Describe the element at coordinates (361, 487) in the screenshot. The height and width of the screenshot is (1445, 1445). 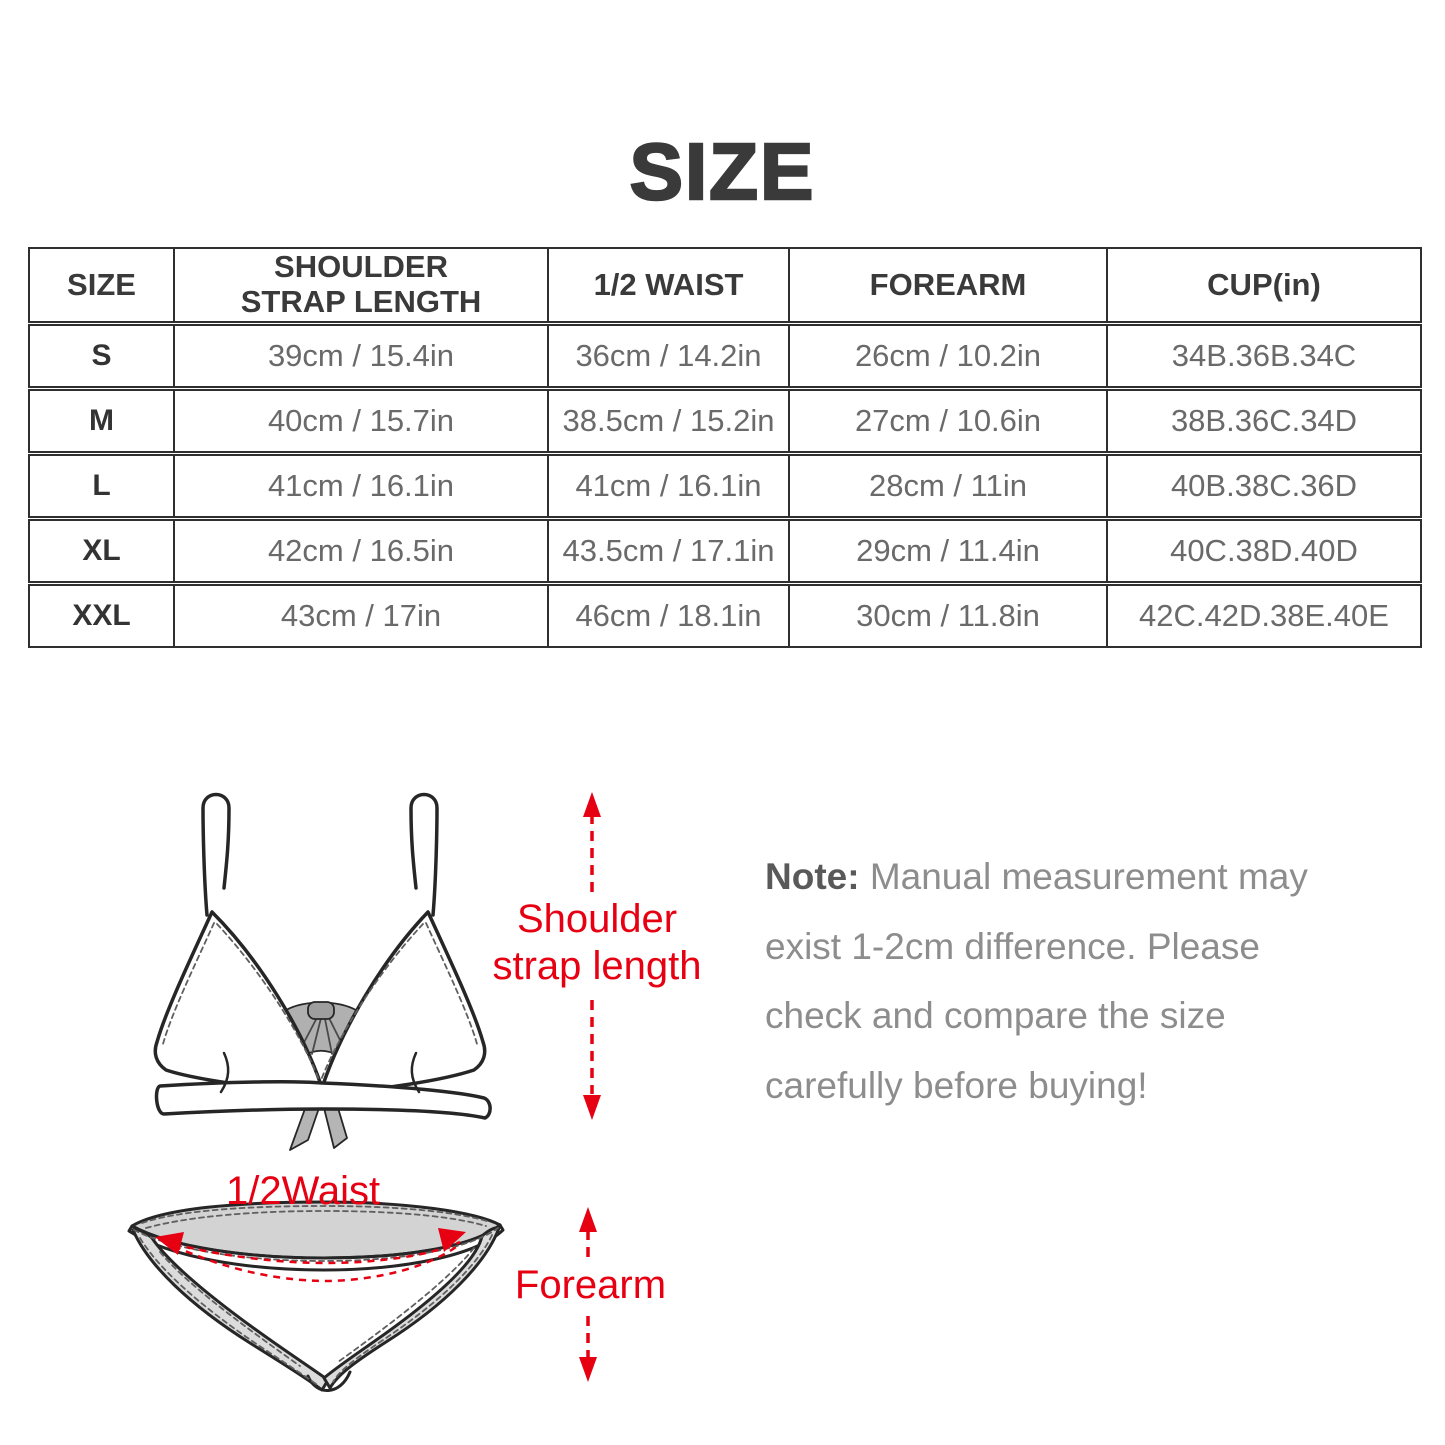
I see `cell-shoulder: 41cm / 16.1in` at that location.